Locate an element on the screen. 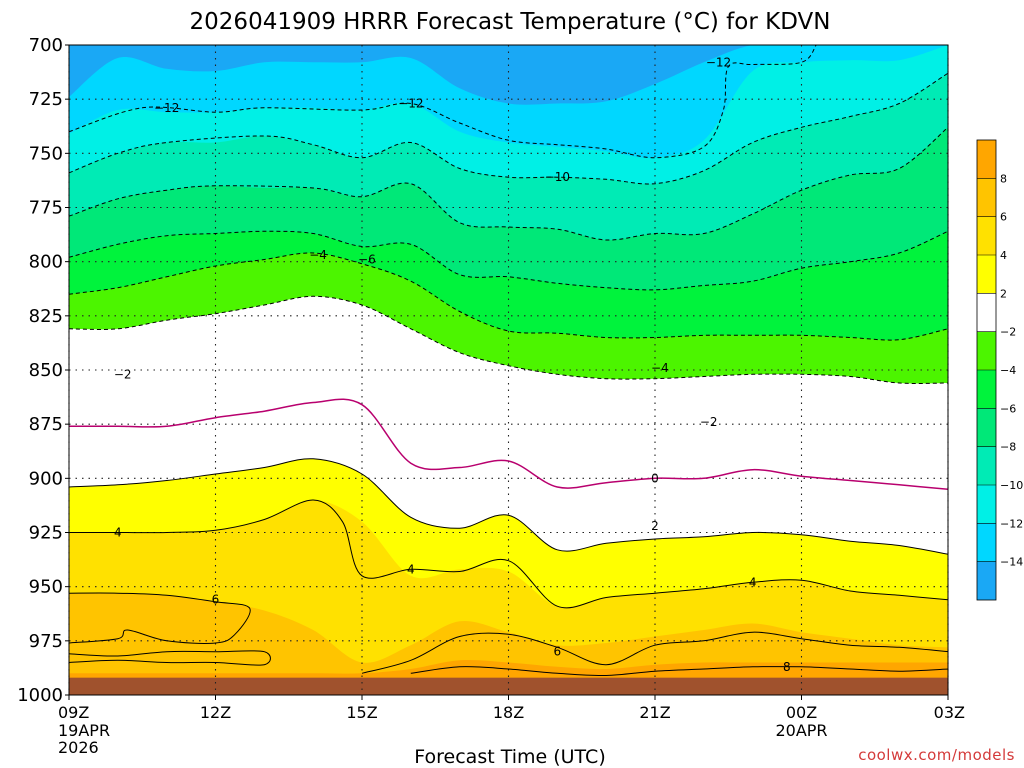 Image resolution: width=1024 pixels, height=768 pixels. ground-fill is located at coordinates (508, 686).